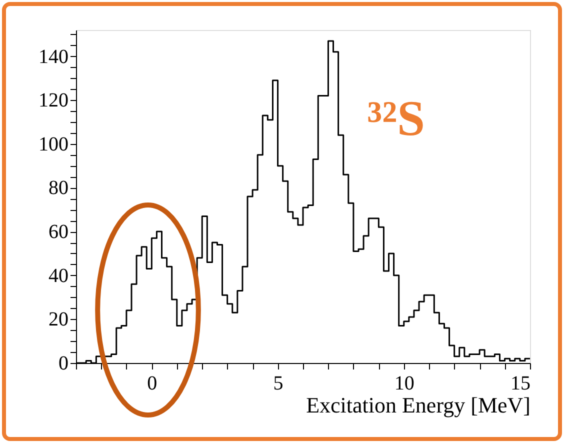  Describe the element at coordinates (53, 144) in the screenshot. I see `y-tick-label: 100` at that location.